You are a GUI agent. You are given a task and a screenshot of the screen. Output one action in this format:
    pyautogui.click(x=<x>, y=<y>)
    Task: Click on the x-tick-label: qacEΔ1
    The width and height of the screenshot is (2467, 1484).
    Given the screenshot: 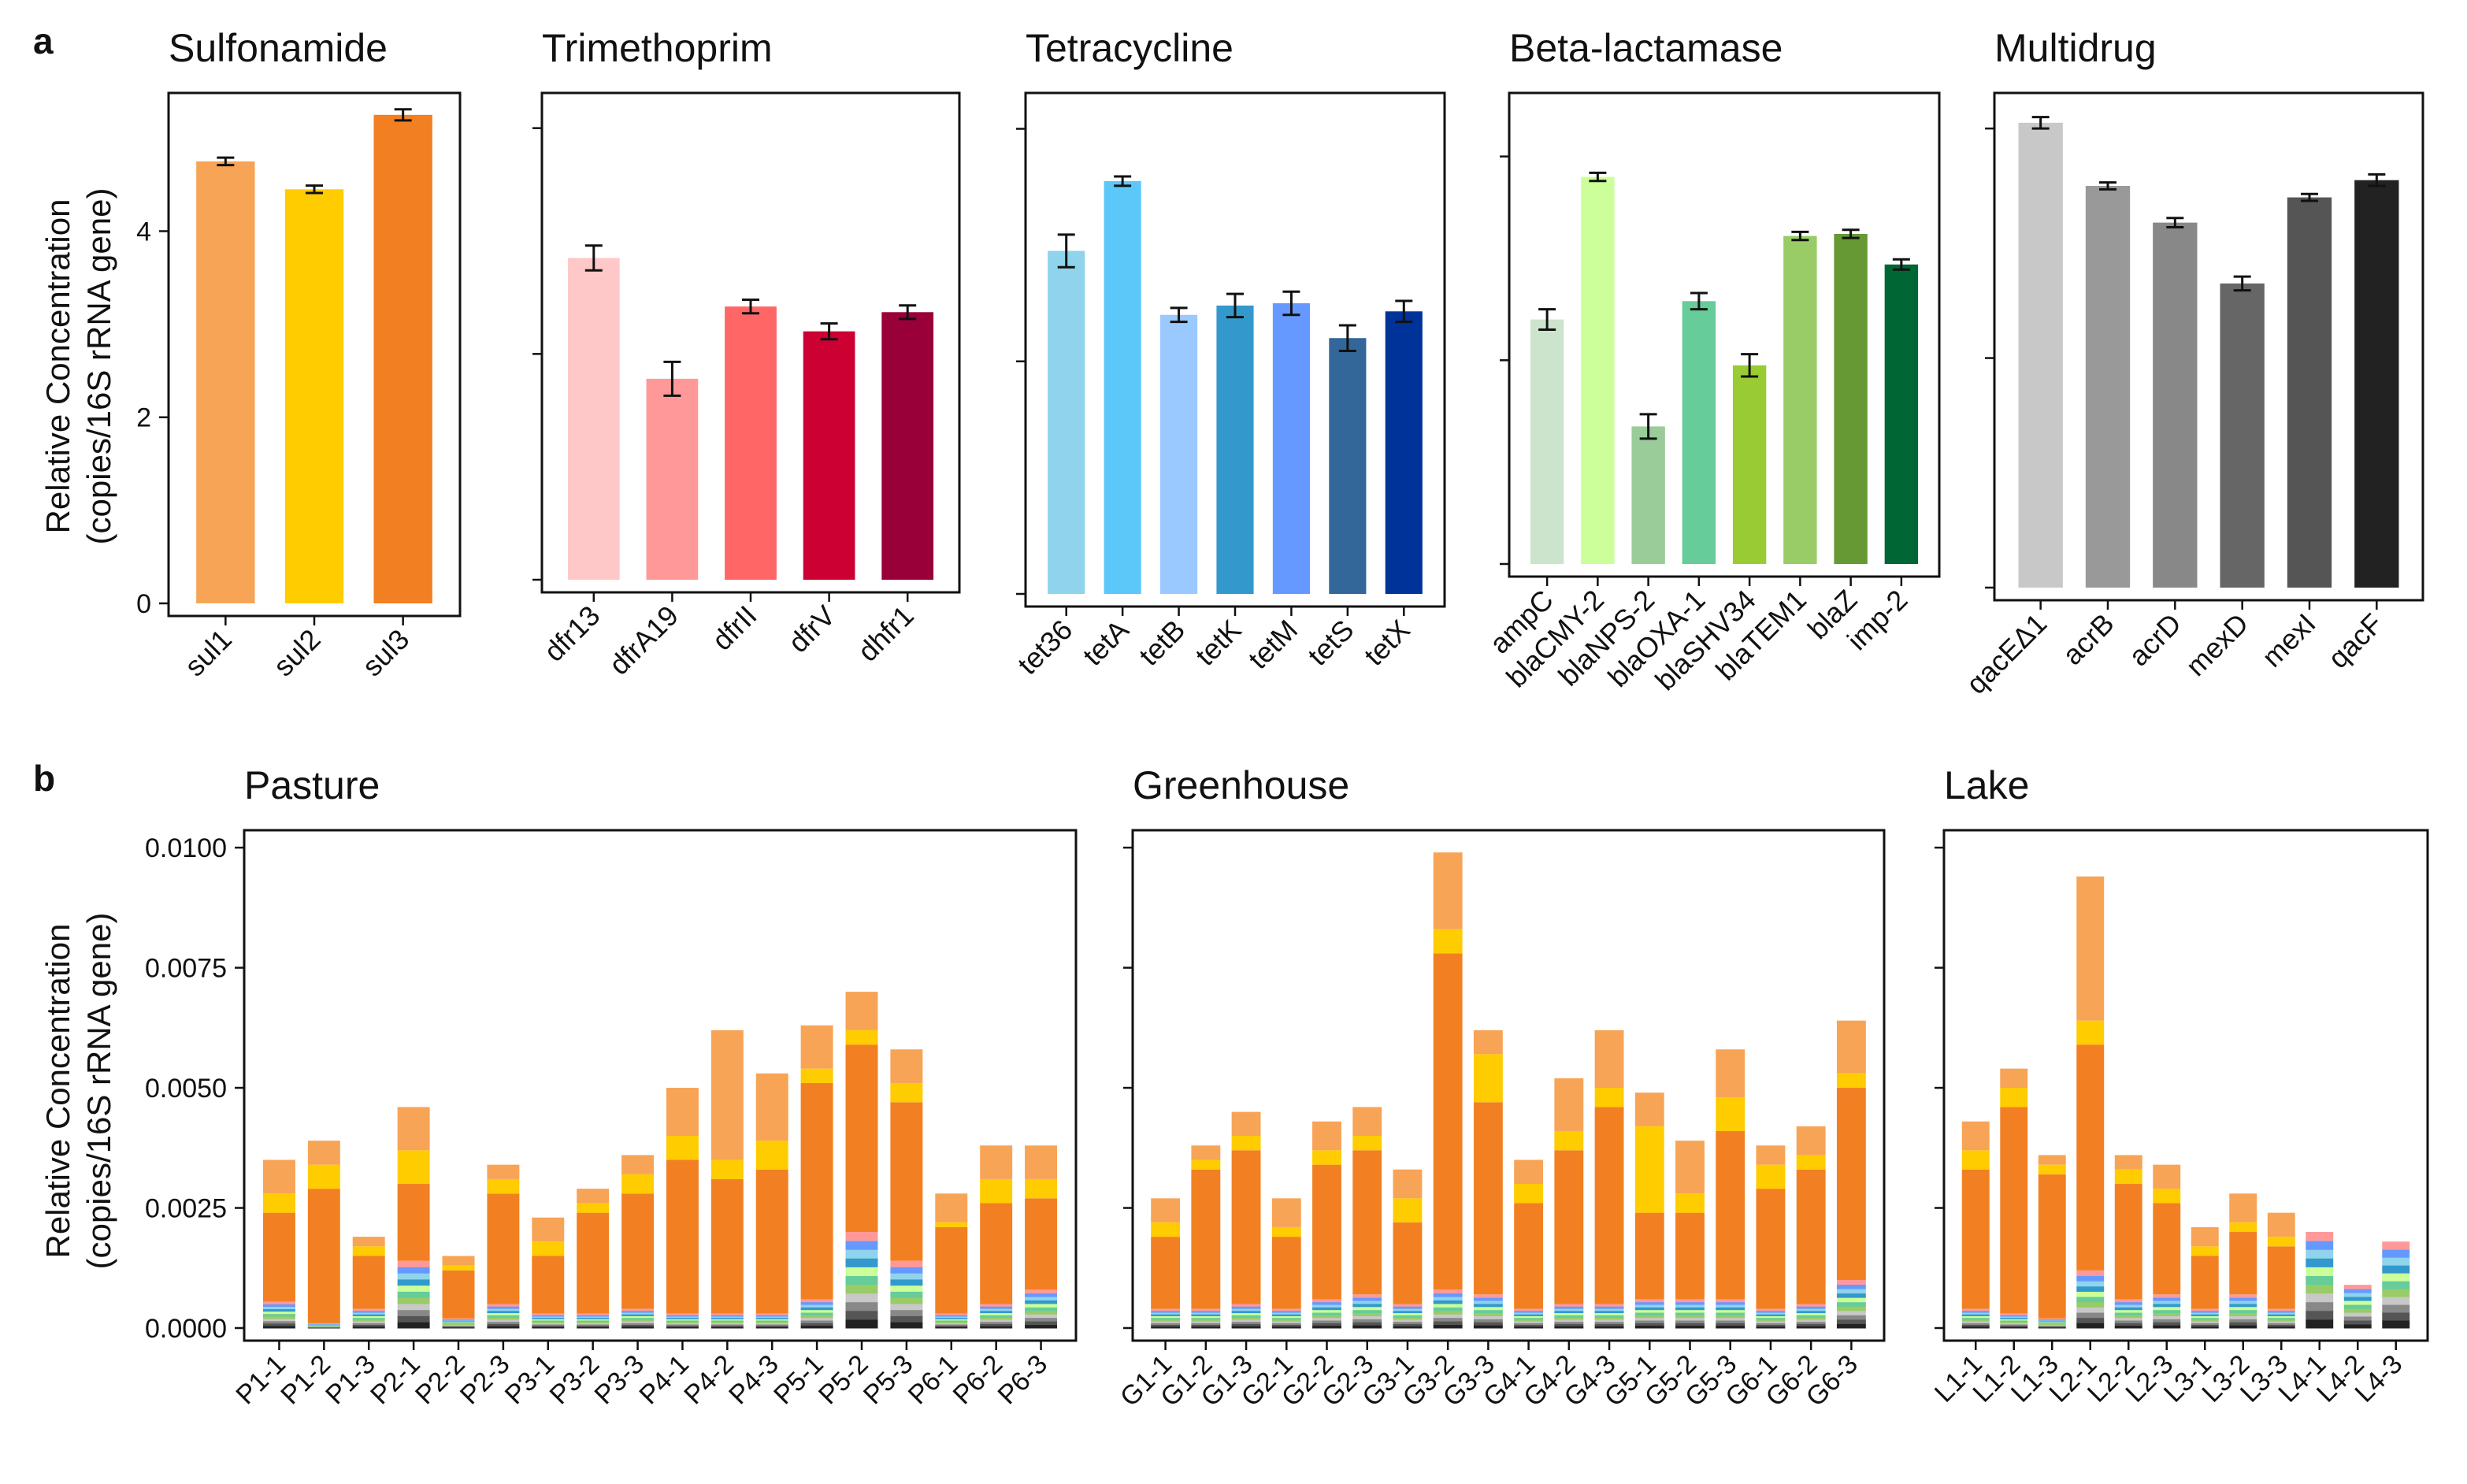 What is the action you would take?
    pyautogui.click(x=2007, y=654)
    